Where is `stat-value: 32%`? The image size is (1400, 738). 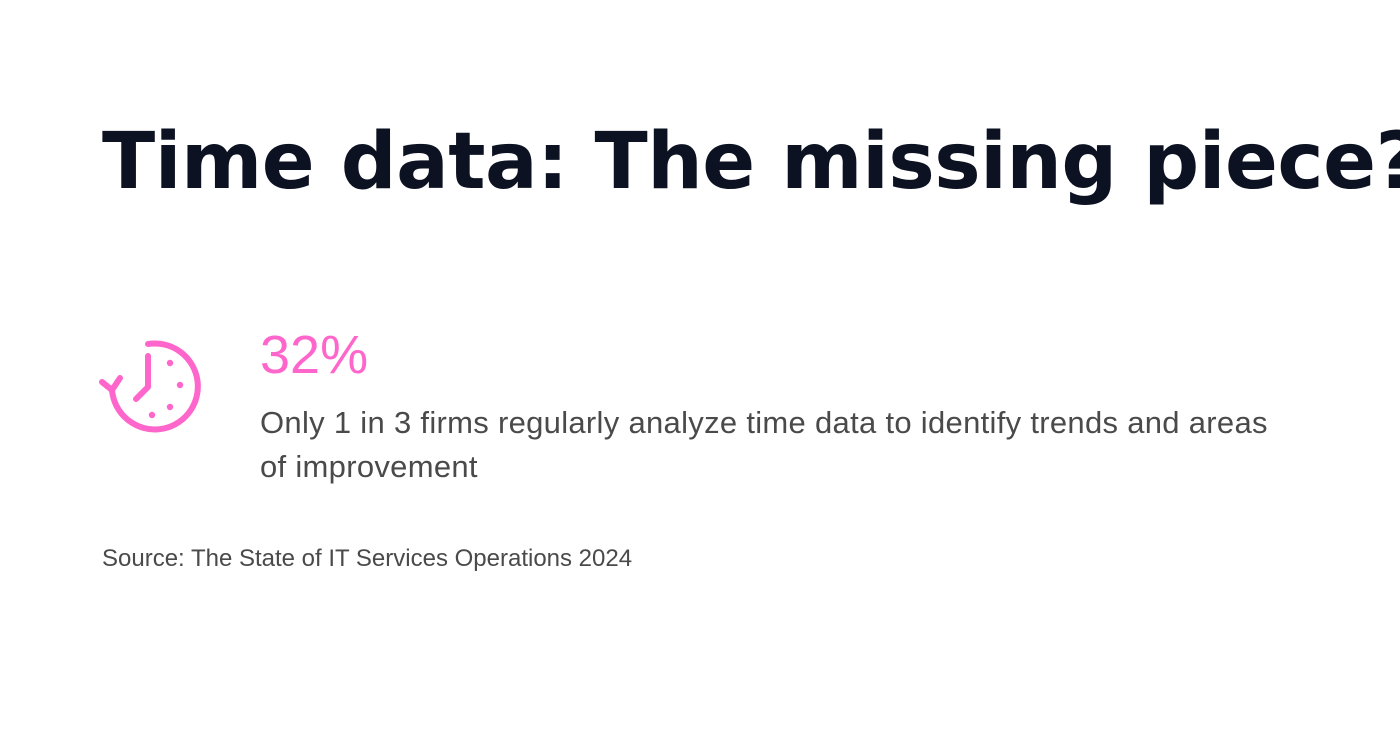 stat-value: 32% is located at coordinates (314, 355).